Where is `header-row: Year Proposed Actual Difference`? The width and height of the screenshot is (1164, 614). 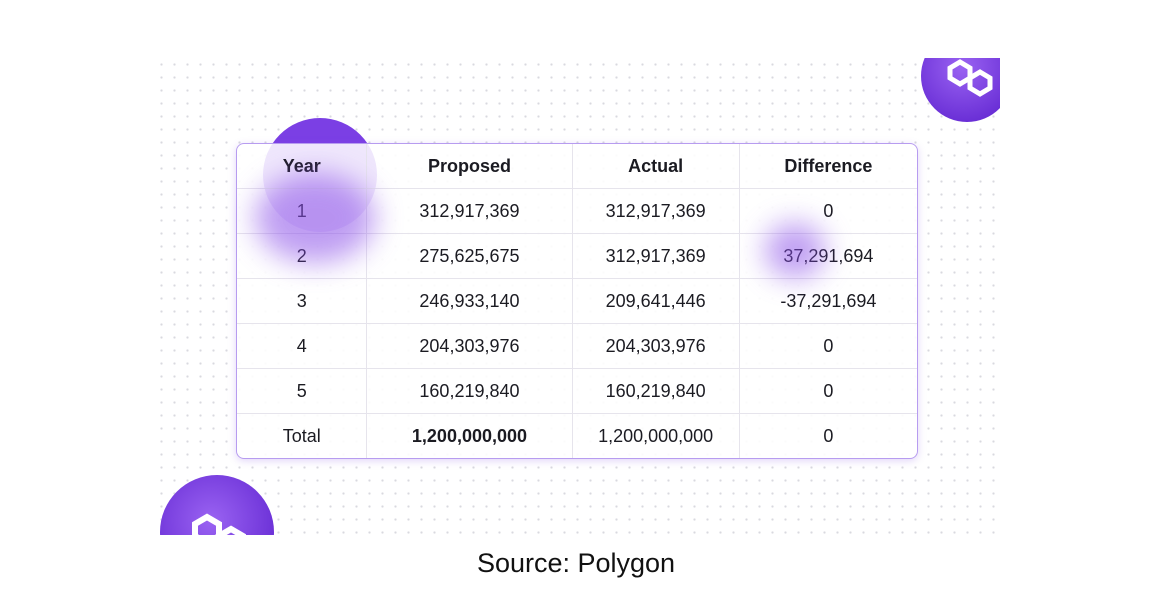 header-row: Year Proposed Actual Difference is located at coordinates (577, 166).